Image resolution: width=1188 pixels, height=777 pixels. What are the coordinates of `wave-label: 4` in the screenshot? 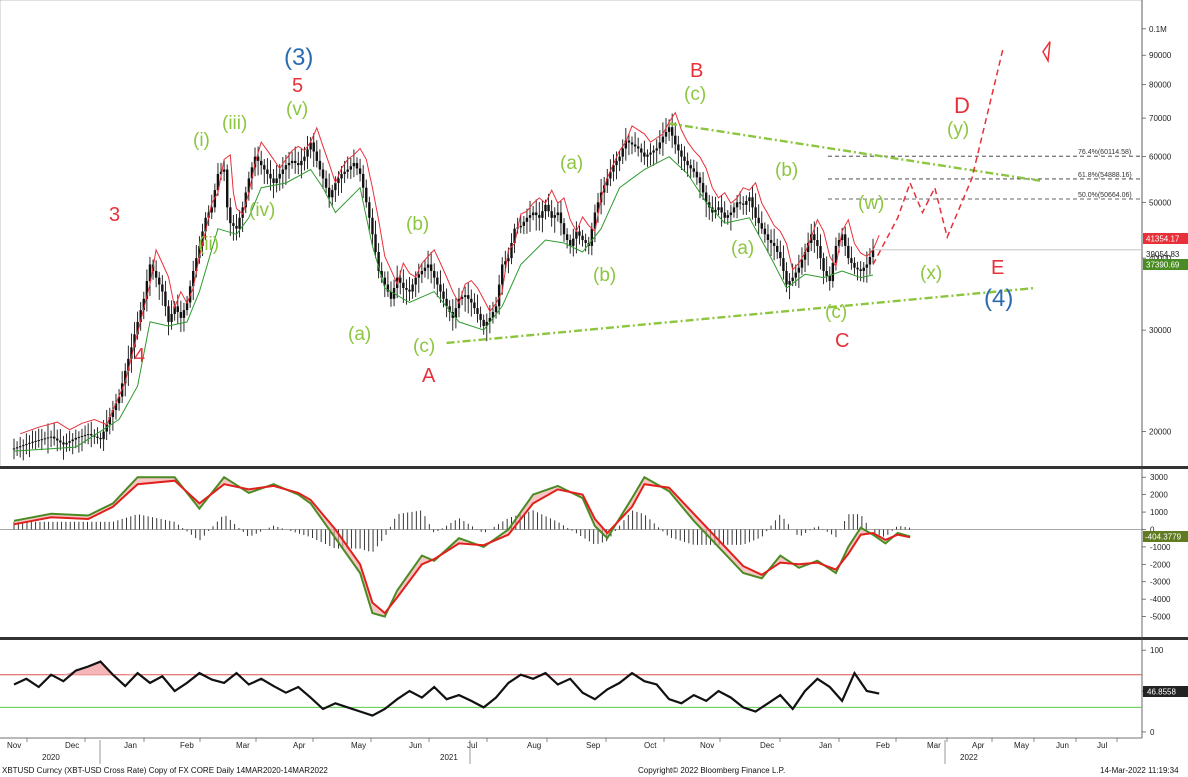 It's located at (139, 356).